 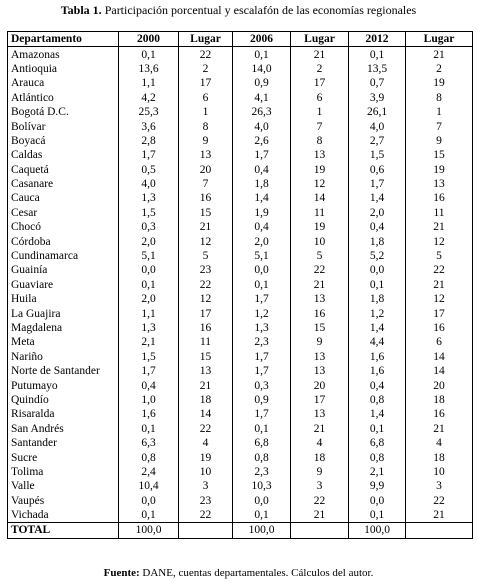 I want to click on total-row: TOTAL 100,0 100,0 100,0, so click(x=240, y=530).